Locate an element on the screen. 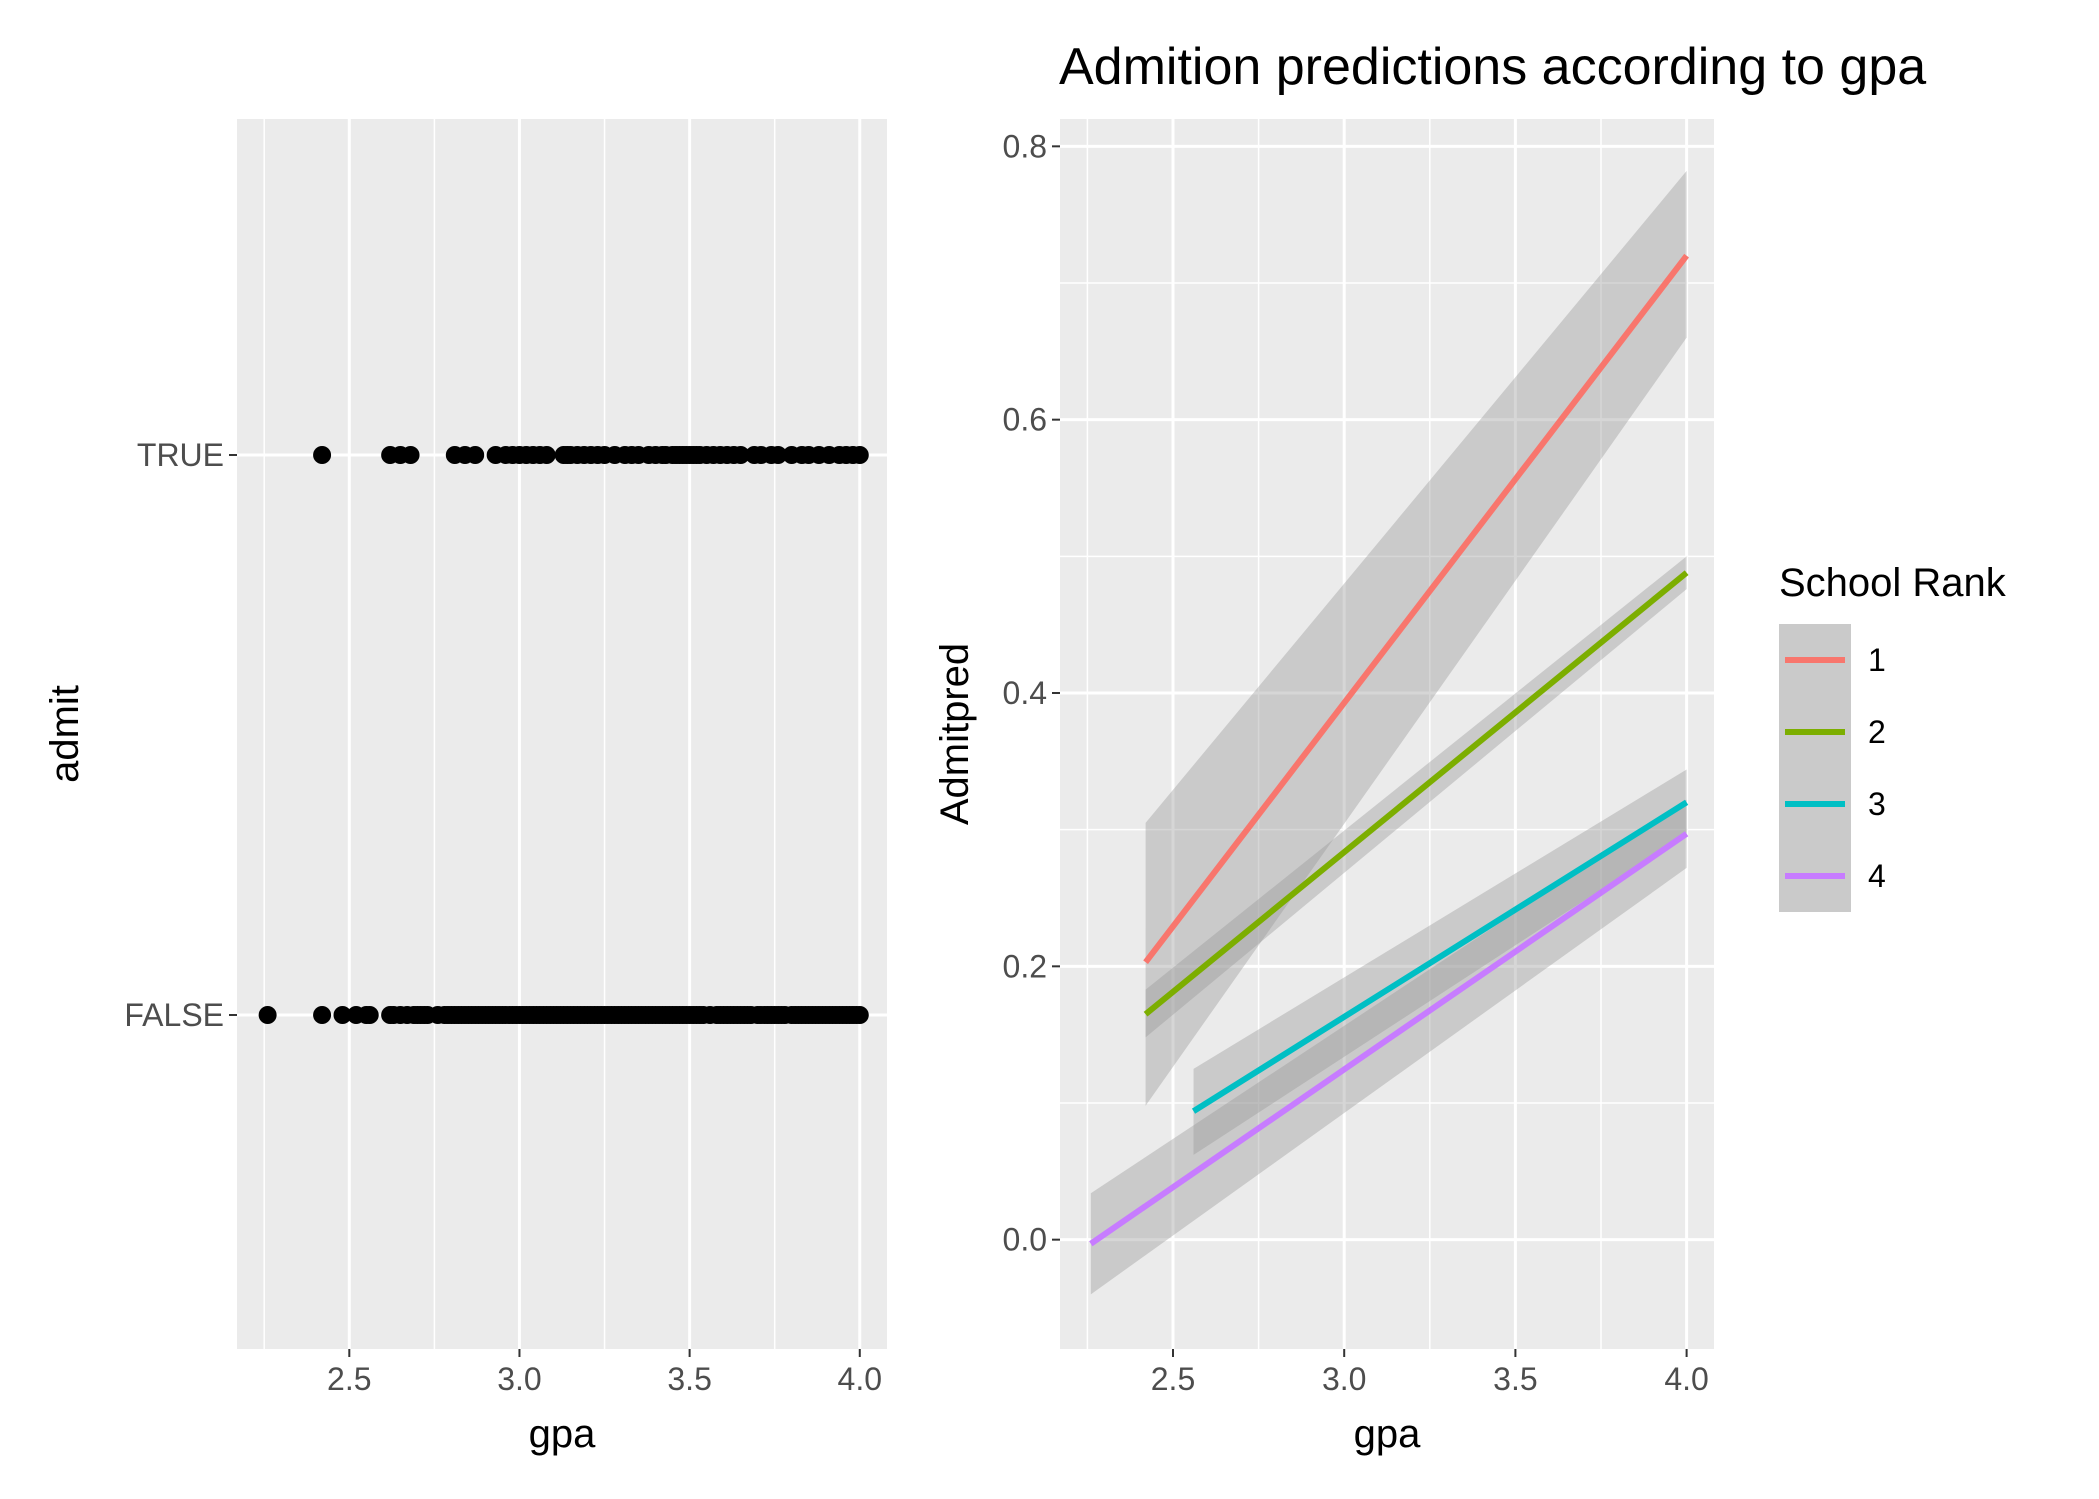 The width and height of the screenshot is (2099, 1499). right-x-tick-label: 3.5 is located at coordinates (1515, 1379).